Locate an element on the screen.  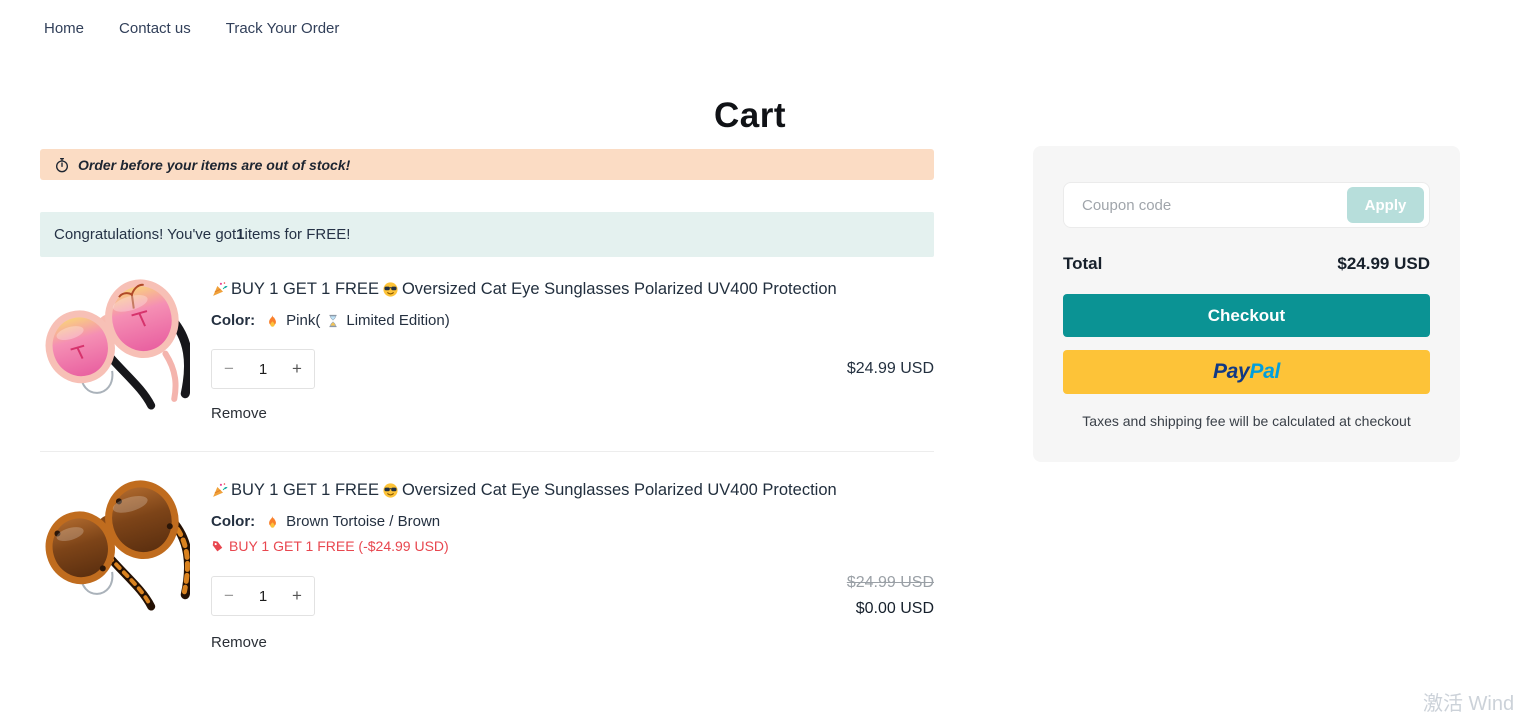
congrats-text-suffix: items for FREE! is located at coordinates (297, 234).